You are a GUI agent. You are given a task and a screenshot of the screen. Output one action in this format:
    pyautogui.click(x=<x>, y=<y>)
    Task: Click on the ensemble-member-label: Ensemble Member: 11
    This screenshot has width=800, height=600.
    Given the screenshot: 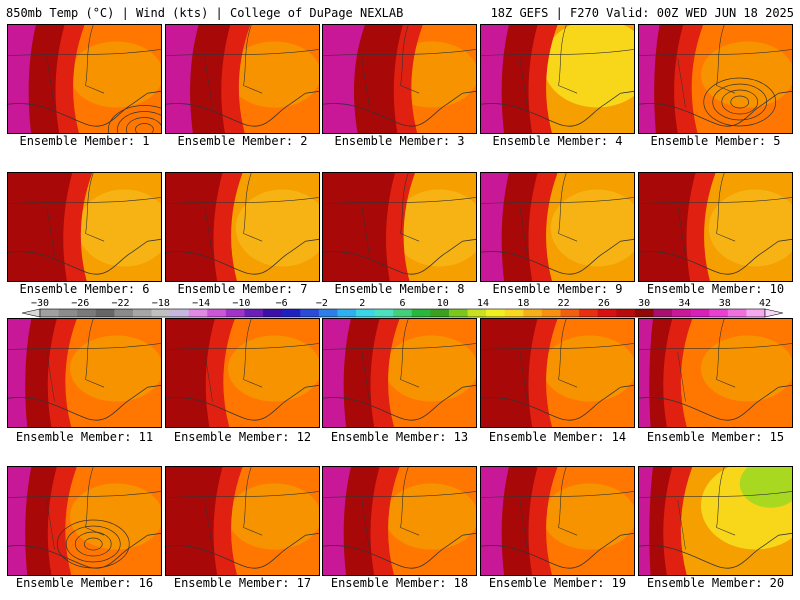 What is the action you would take?
    pyautogui.click(x=84, y=437)
    